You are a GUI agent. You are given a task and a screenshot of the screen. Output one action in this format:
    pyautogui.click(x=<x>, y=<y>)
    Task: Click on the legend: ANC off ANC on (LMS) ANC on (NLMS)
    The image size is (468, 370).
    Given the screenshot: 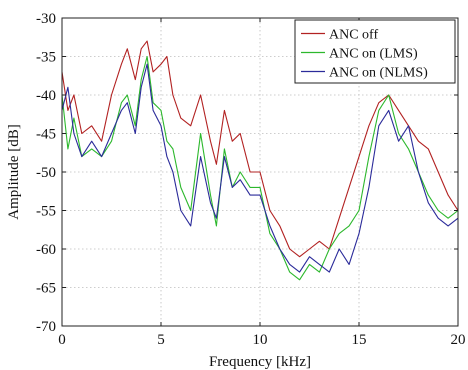 What is the action you would take?
    pyautogui.click(x=375, y=51)
    